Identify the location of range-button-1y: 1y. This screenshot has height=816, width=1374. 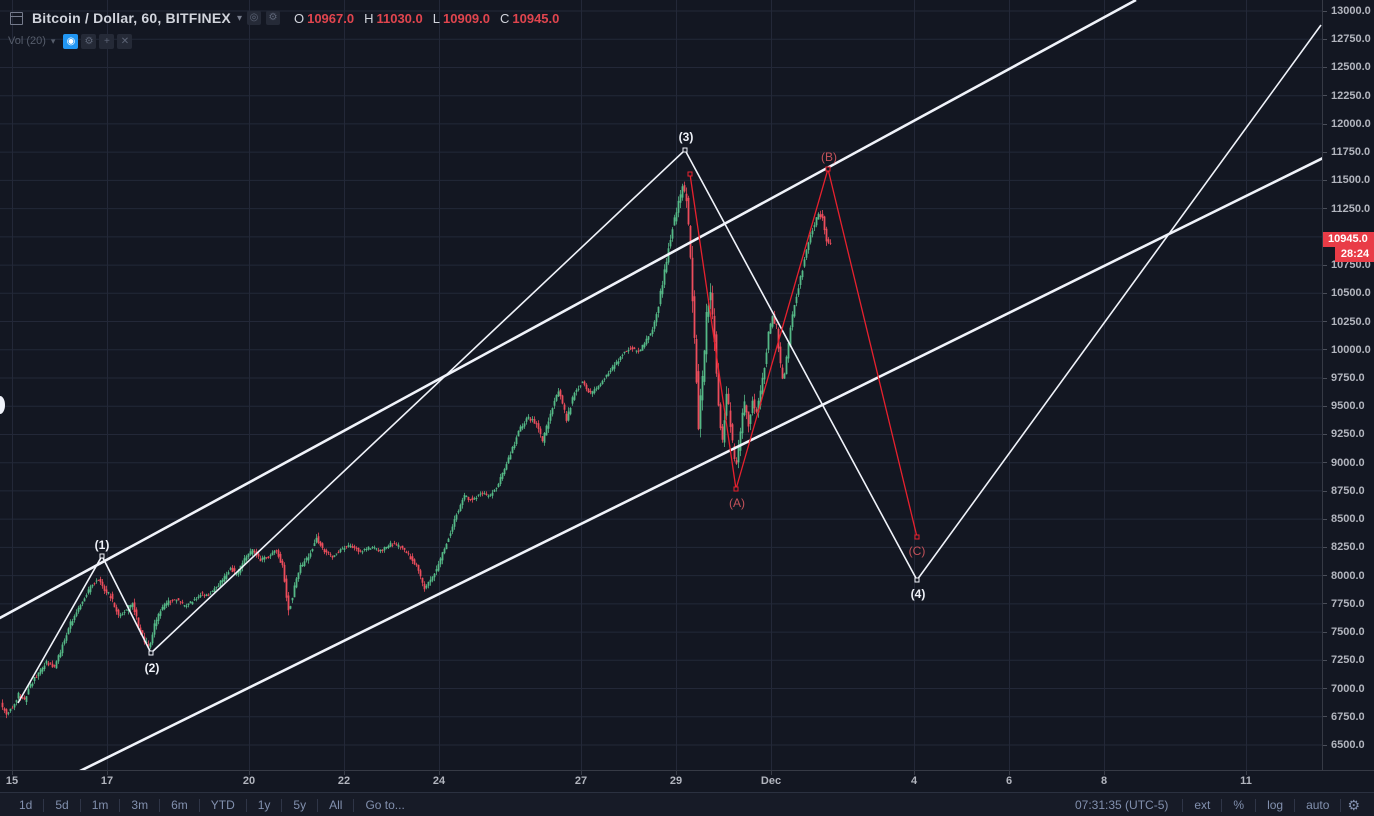
(264, 804).